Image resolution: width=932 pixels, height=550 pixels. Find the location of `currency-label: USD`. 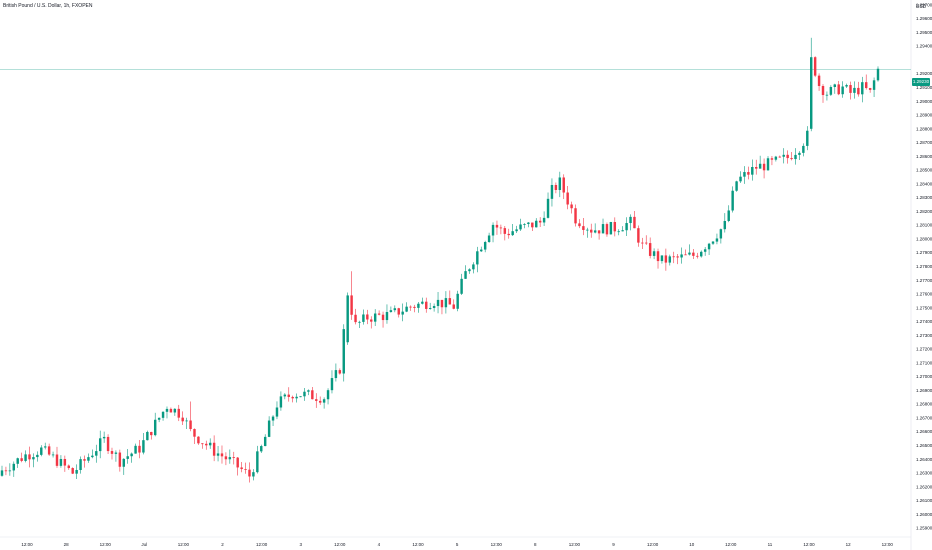

currency-label: USD is located at coordinates (921, 7).